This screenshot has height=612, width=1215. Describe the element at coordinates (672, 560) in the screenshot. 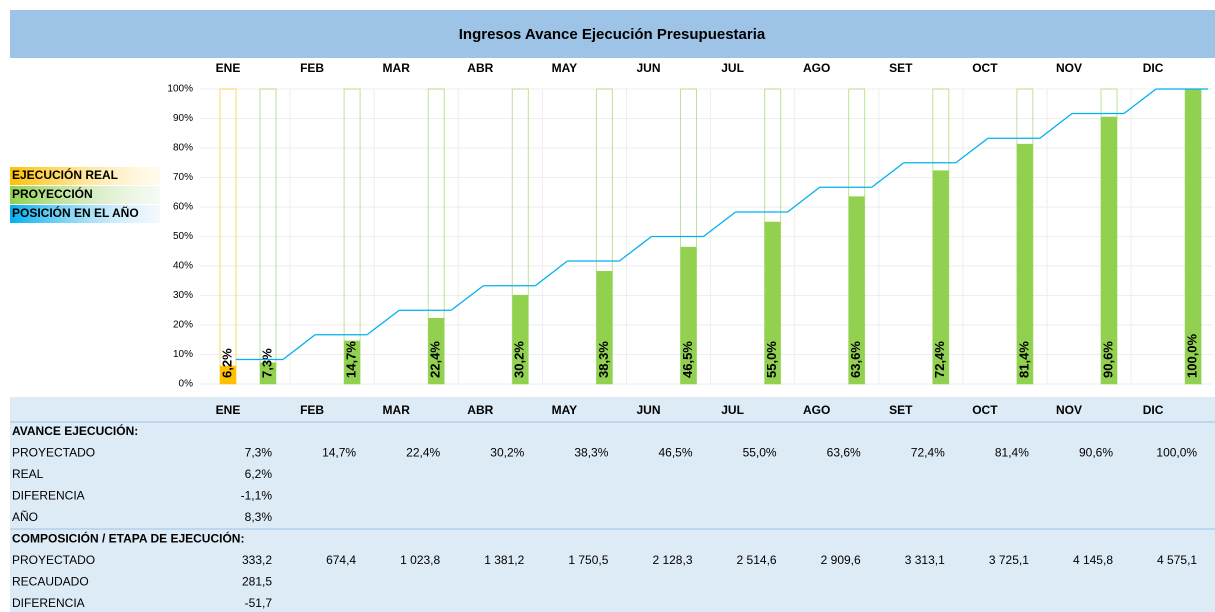

I see `cell: 2 128,3` at that location.